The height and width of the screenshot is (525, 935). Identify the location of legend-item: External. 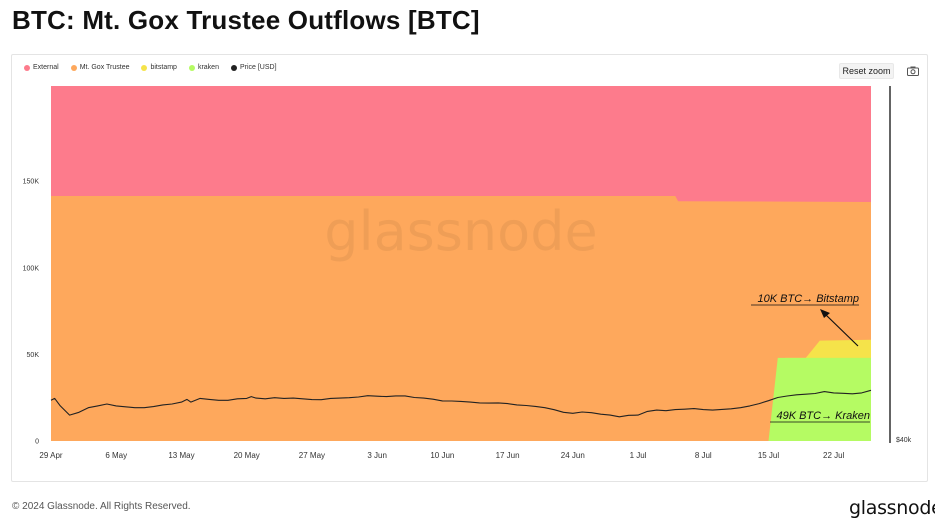
(41, 67).